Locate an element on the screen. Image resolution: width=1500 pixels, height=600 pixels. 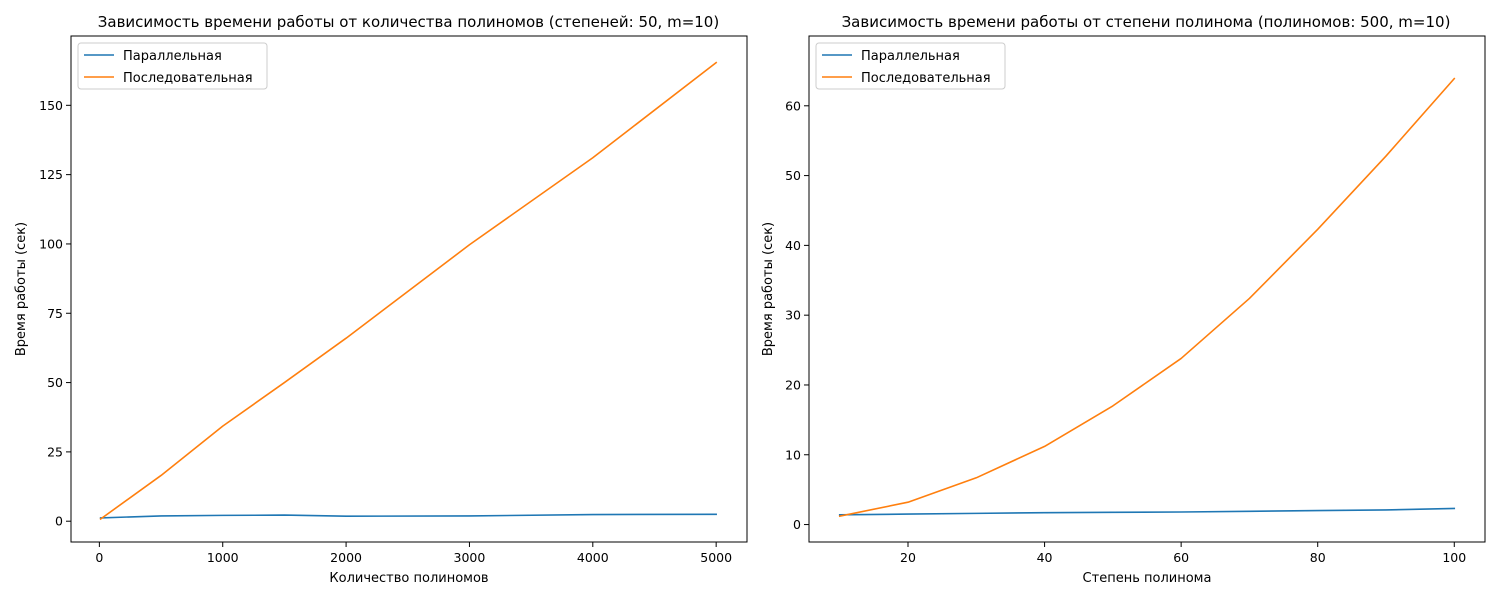
y-tick-label-60: 60 is located at coordinates (793, 105).